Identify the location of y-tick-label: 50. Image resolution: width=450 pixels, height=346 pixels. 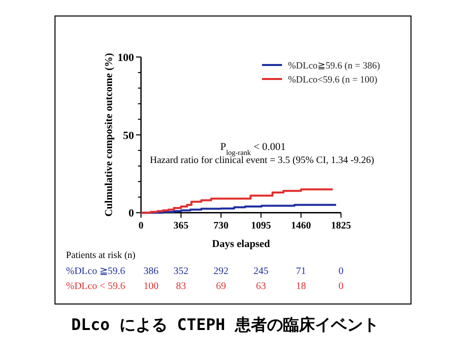
(128, 136).